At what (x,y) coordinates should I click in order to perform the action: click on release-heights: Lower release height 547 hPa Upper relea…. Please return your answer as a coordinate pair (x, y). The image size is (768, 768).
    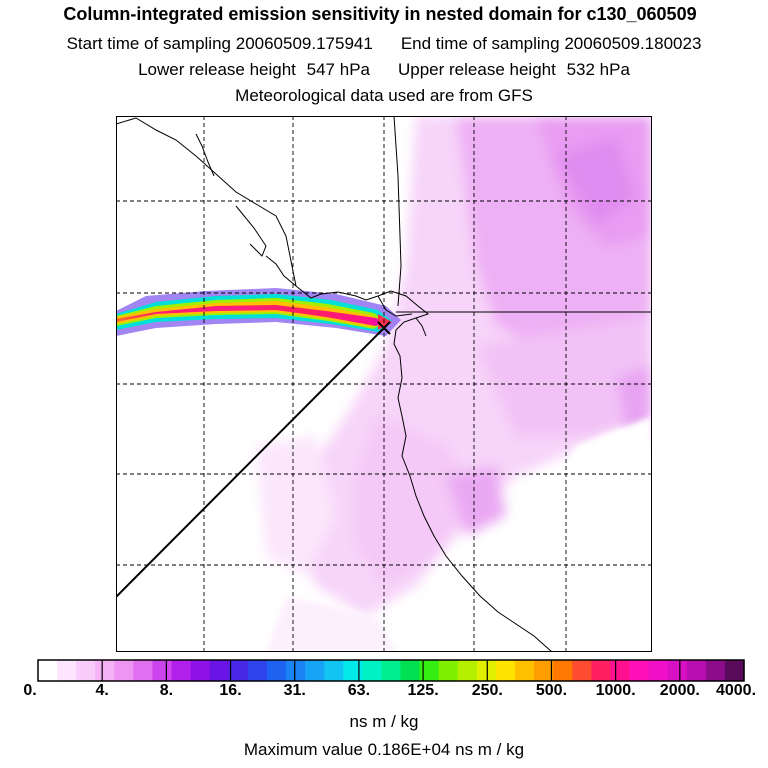
    Looking at the image, I should click on (384, 70).